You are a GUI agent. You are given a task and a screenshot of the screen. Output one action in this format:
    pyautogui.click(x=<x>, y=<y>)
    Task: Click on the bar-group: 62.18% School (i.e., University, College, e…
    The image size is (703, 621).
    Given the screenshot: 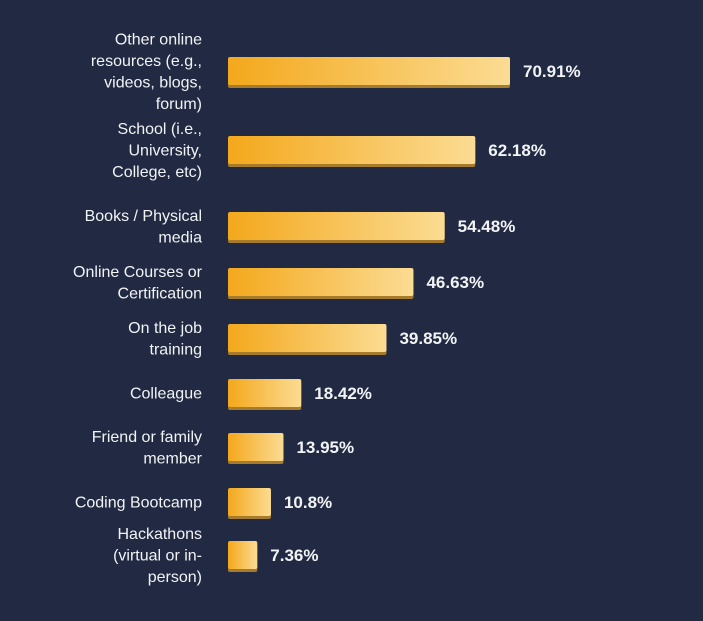 What is the action you would take?
    pyautogui.click(x=329, y=151)
    